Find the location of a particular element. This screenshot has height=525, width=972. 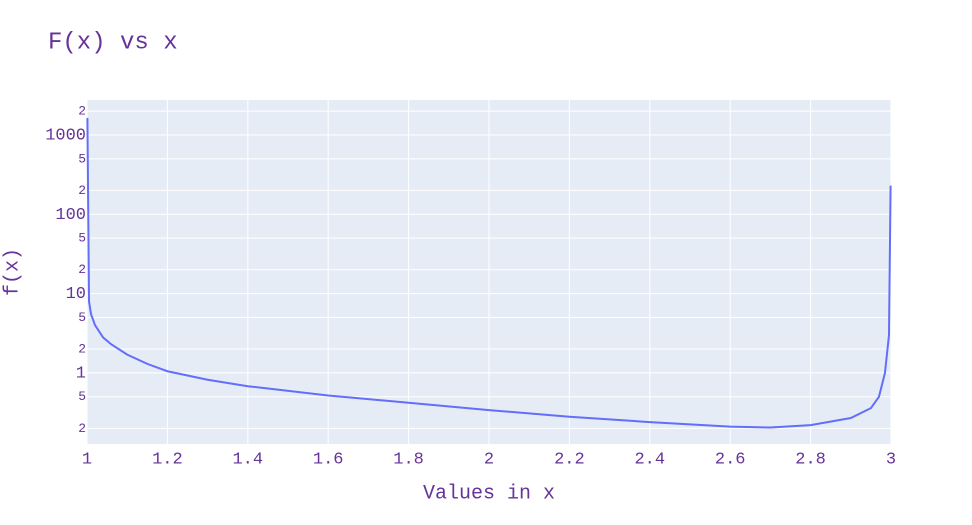

y-tick-label: 10 is located at coordinates (76, 294).